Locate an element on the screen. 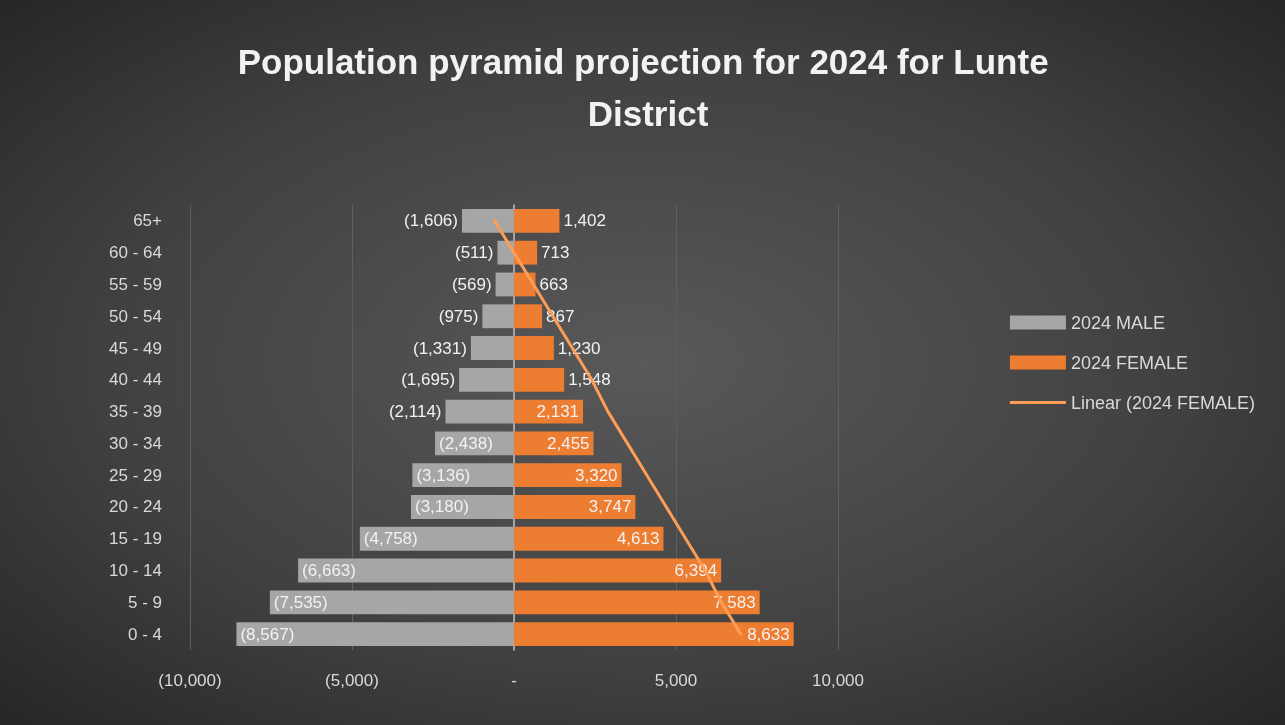  data-label: (4,758) is located at coordinates (390, 539).